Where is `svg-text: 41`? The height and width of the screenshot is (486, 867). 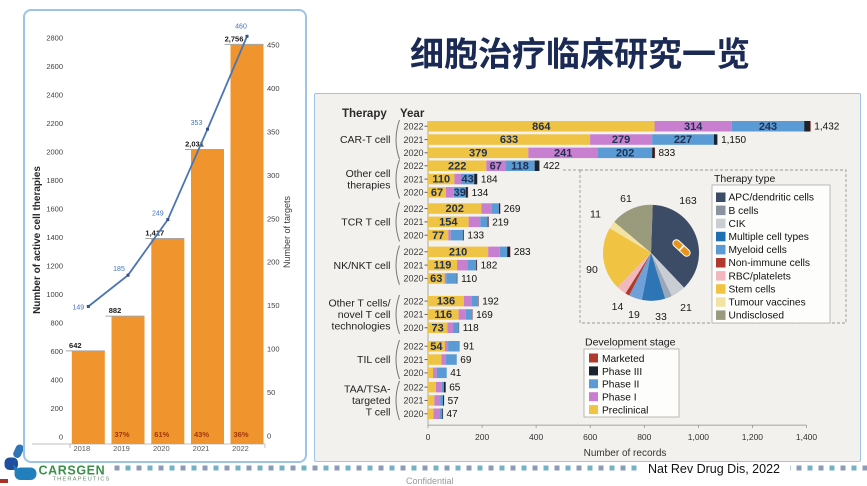
svg-text: 41 is located at coordinates (456, 373).